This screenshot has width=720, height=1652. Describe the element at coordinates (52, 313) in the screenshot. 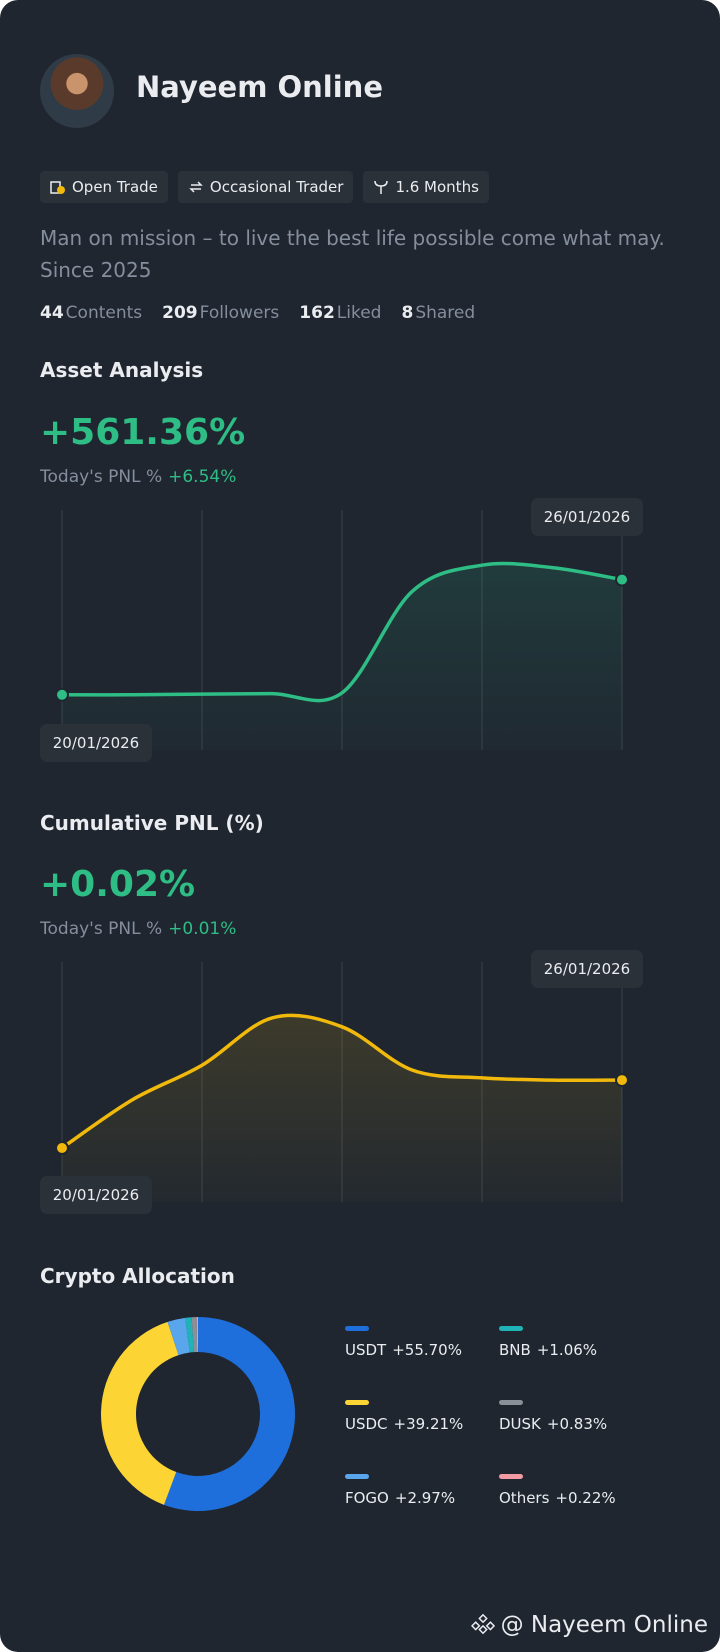

I see `stat-value: 44` at that location.